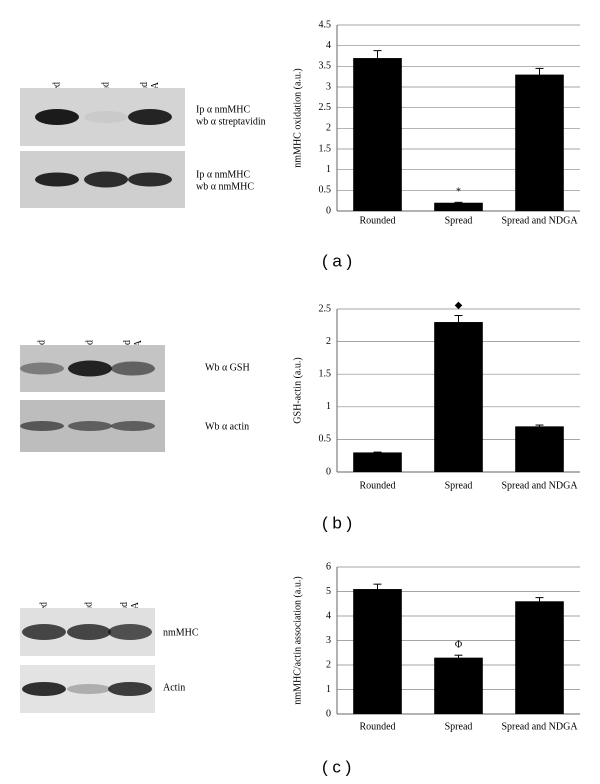 Image resolution: width=600 pixels, height=784 pixels. What do you see at coordinates (174, 687) in the screenshot?
I see `blot-label: Actin` at bounding box center [174, 687].